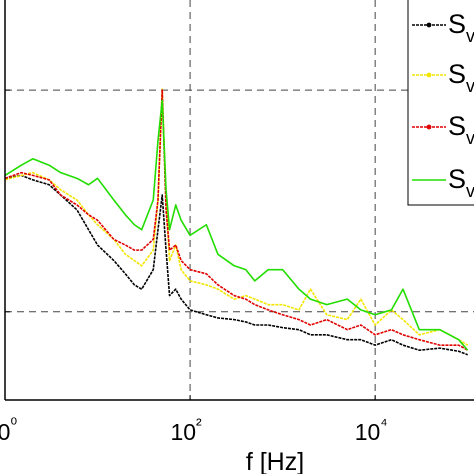 The image size is (474, 474). I want to click on x-tick-label: 10², so click(186, 430).